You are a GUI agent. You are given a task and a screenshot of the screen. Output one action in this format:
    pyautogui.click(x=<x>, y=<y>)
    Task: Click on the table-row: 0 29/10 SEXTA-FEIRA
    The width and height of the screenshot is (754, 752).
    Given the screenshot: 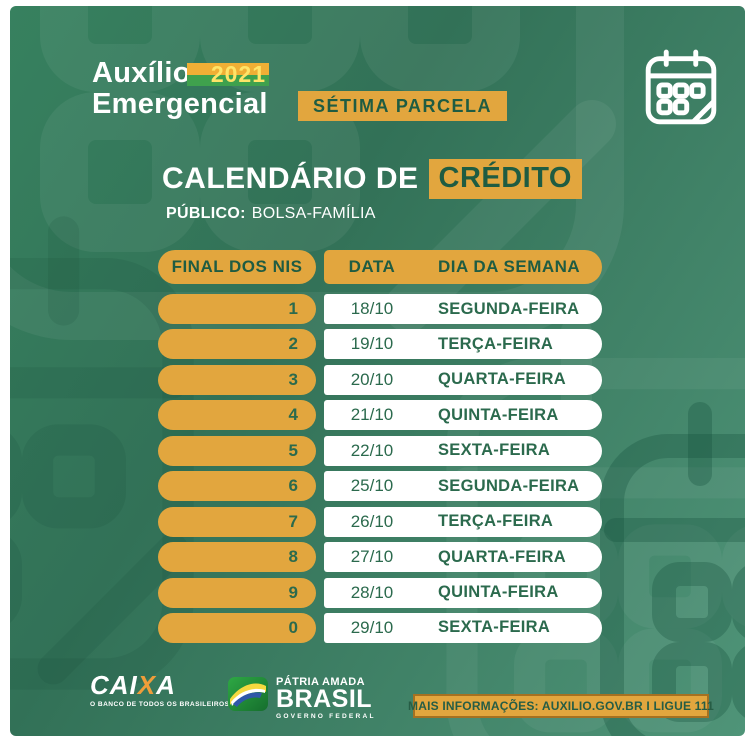 What is the action you would take?
    pyautogui.click(x=380, y=627)
    